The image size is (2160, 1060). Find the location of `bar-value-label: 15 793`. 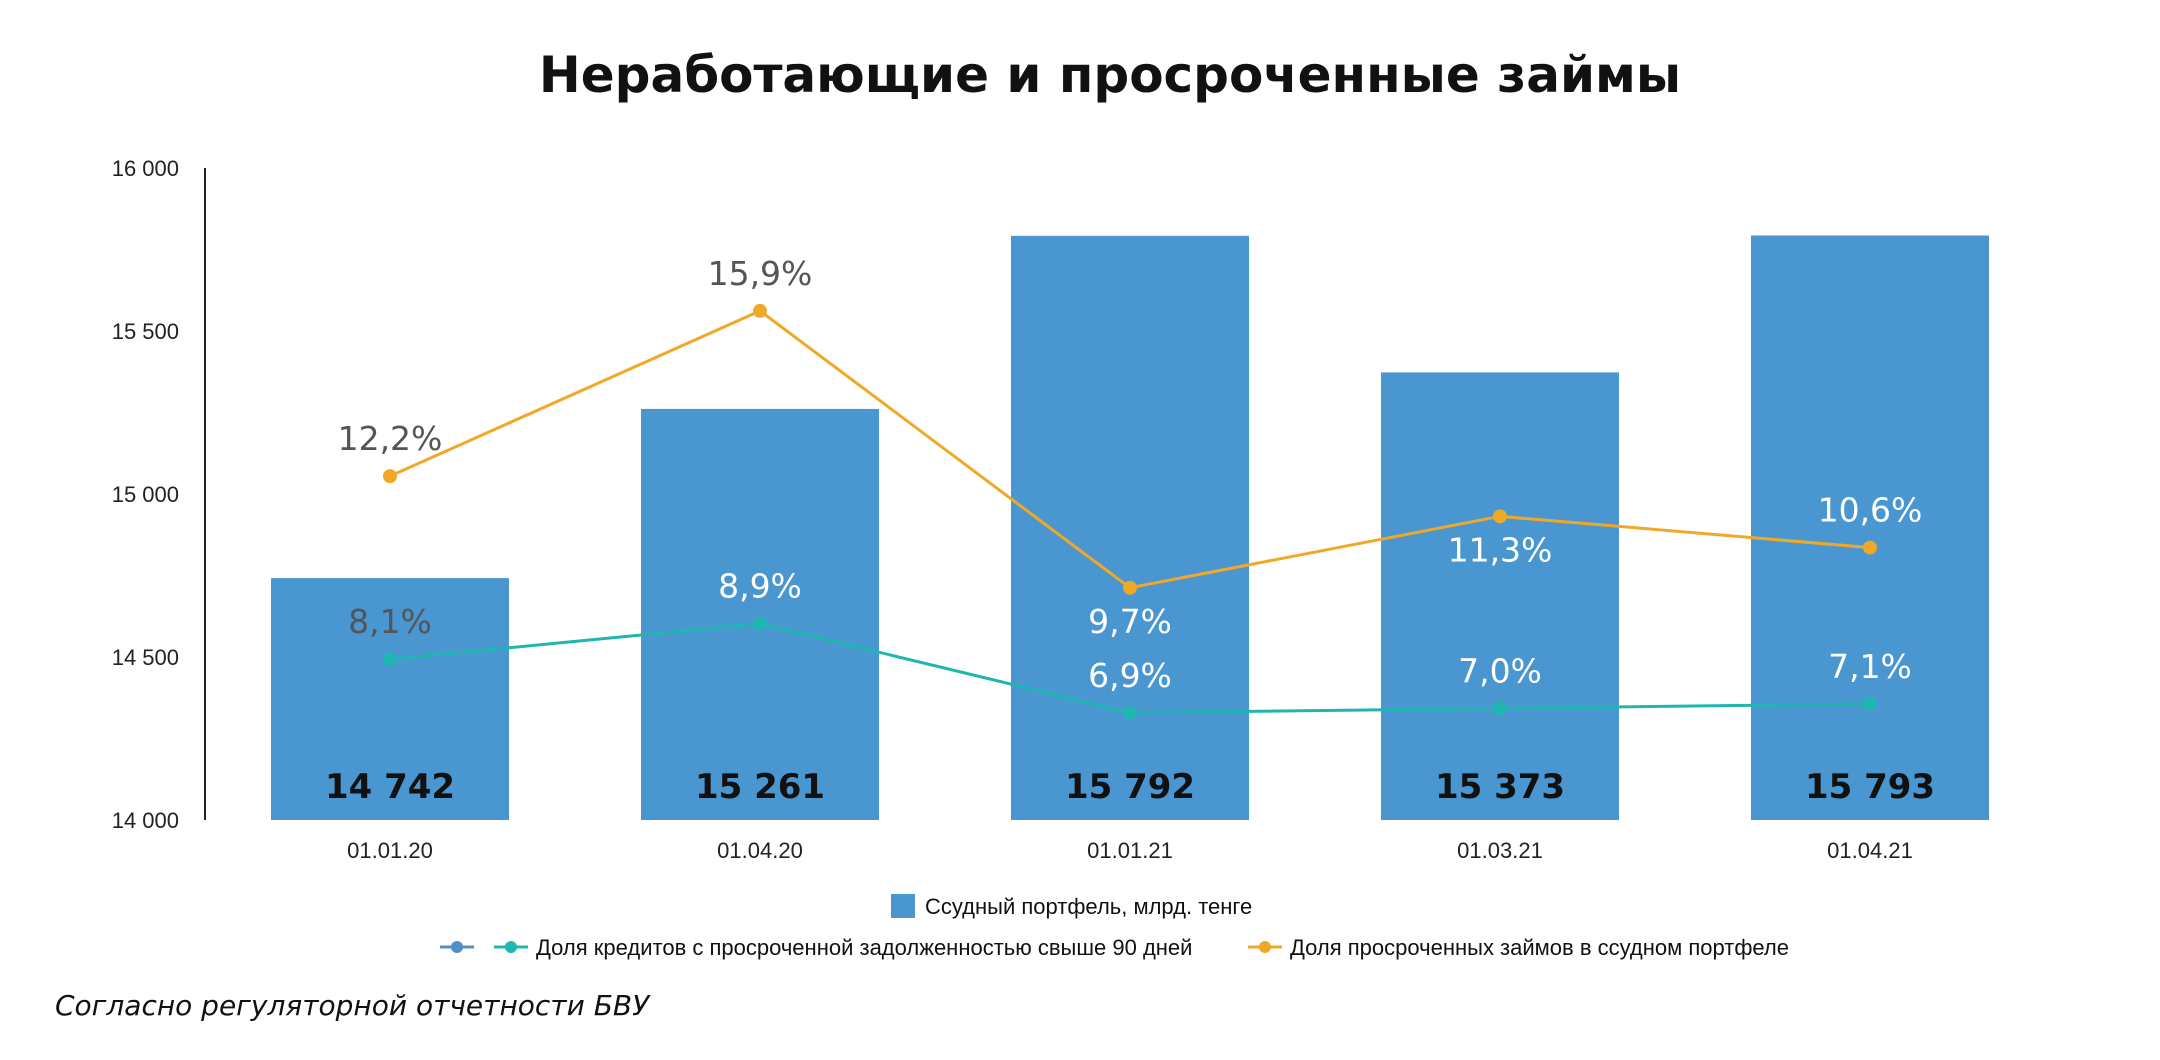

bar-value-label: 15 793 is located at coordinates (1870, 787).